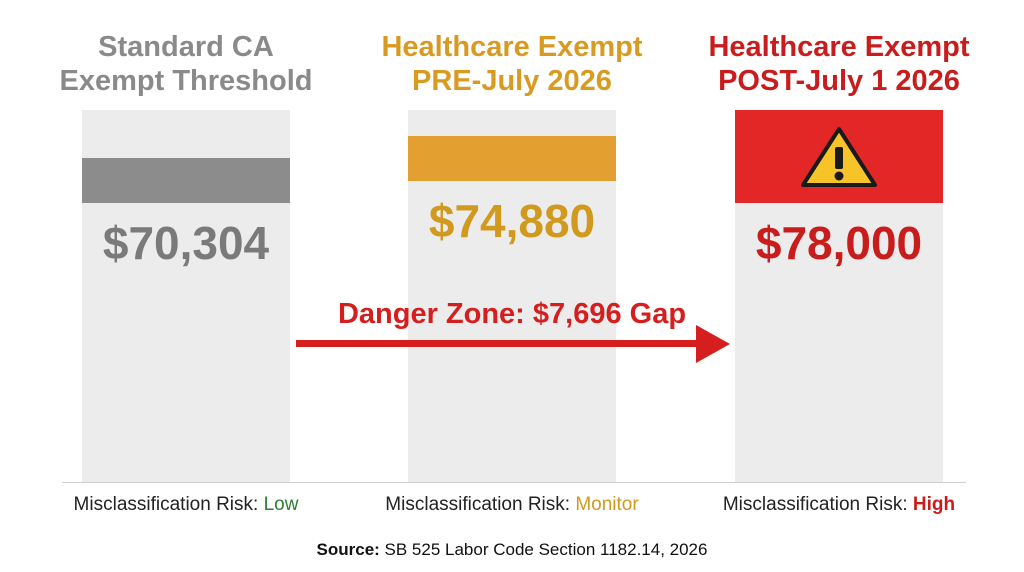  Describe the element at coordinates (512, 314) in the screenshot. I see `danger-zone-label: Danger Zone: $7,696 Gap` at that location.